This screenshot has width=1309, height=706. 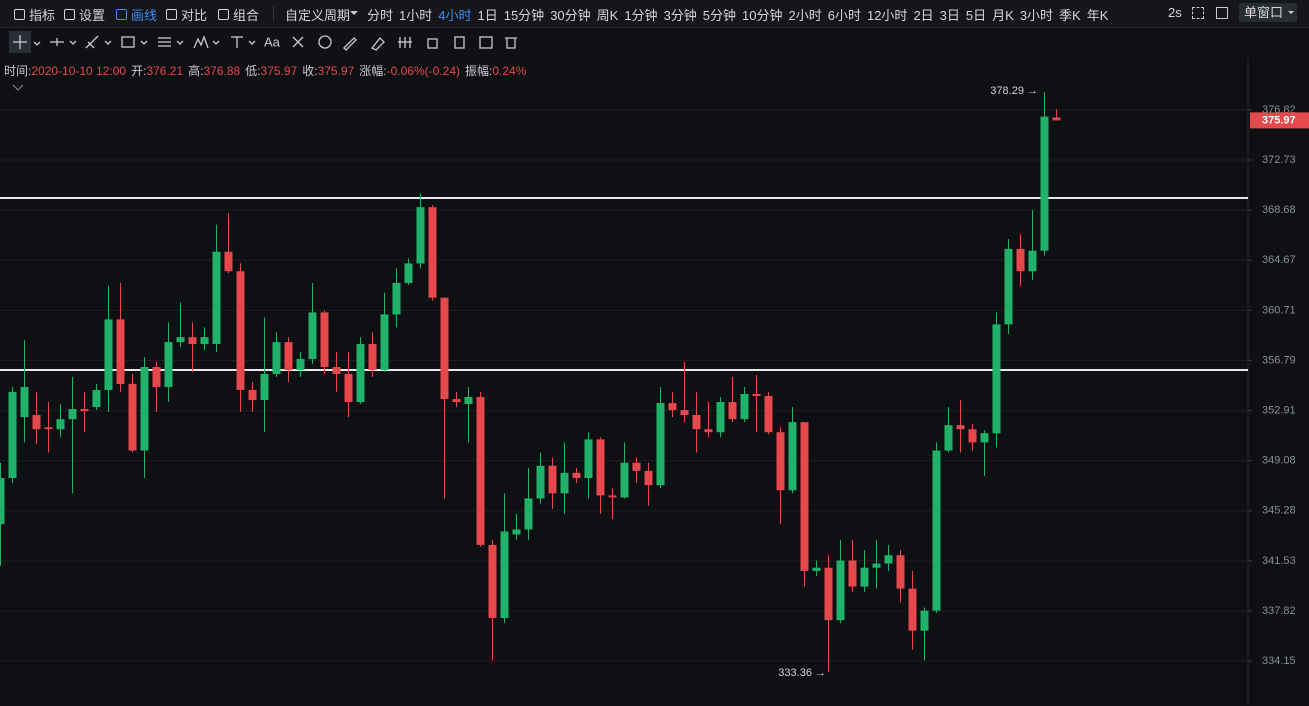 I want to click on eraser-icon, so click(x=298, y=42).